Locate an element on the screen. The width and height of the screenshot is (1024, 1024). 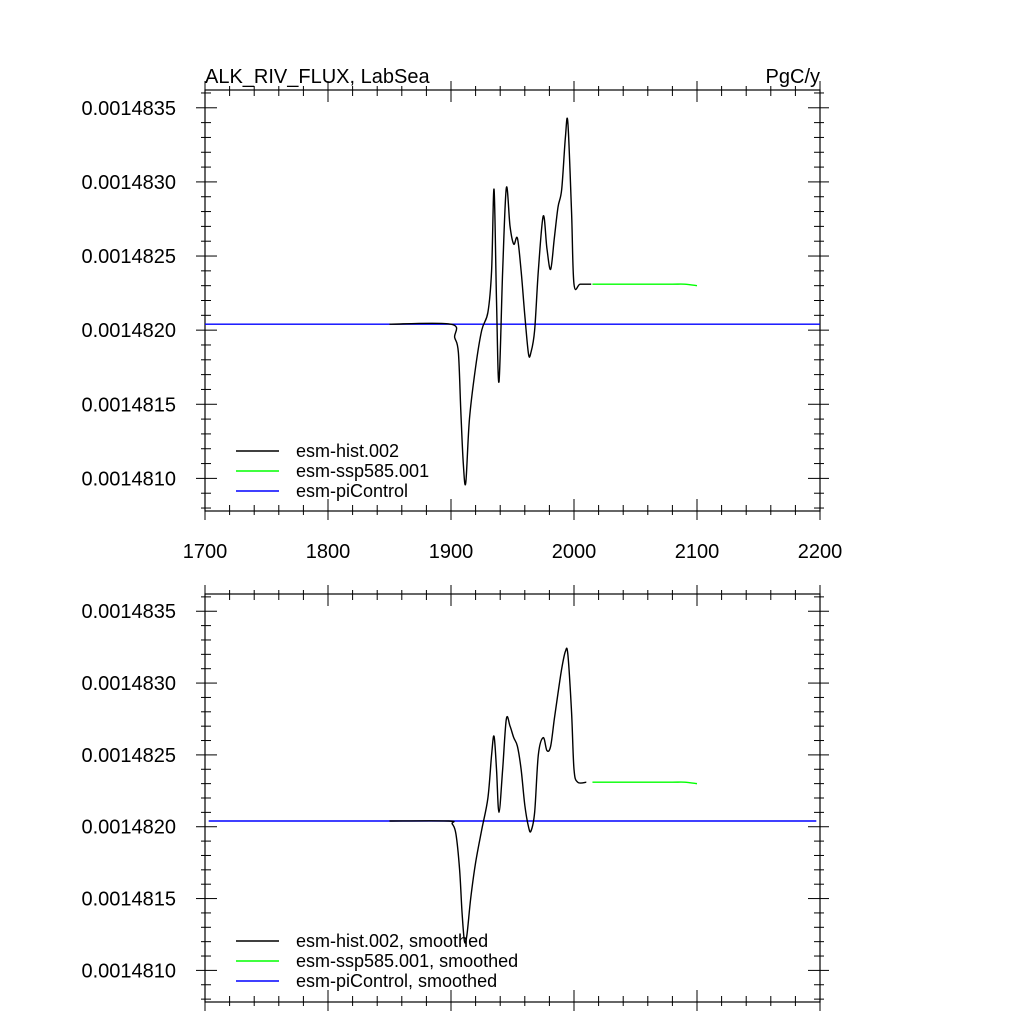
legend-label: esm-hist.002, smoothed is located at coordinates (392, 941).